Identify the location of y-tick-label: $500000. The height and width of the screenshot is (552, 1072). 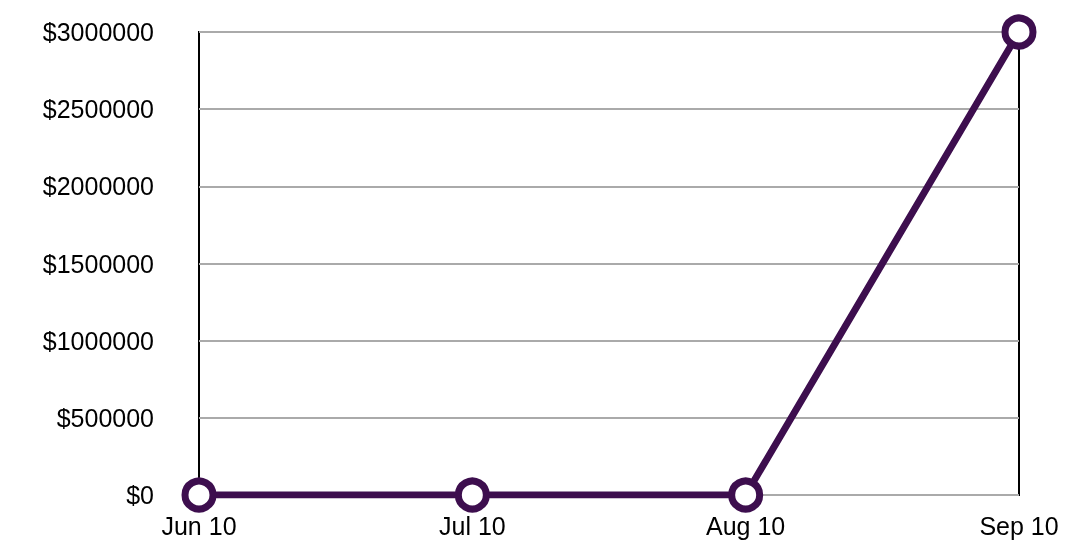
(105, 417).